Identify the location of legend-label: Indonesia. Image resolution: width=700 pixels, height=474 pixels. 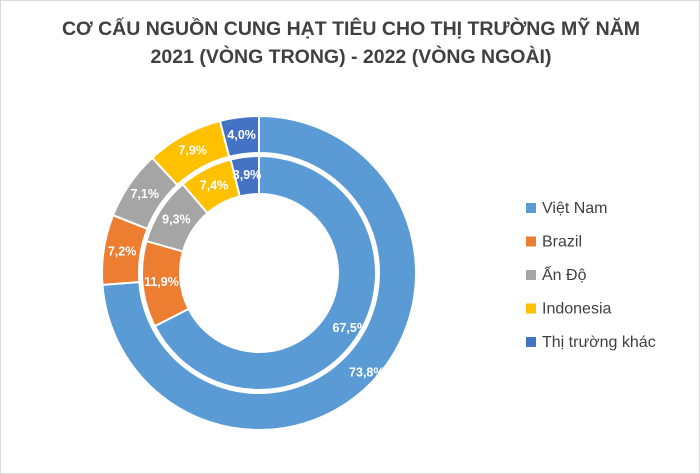
(576, 309).